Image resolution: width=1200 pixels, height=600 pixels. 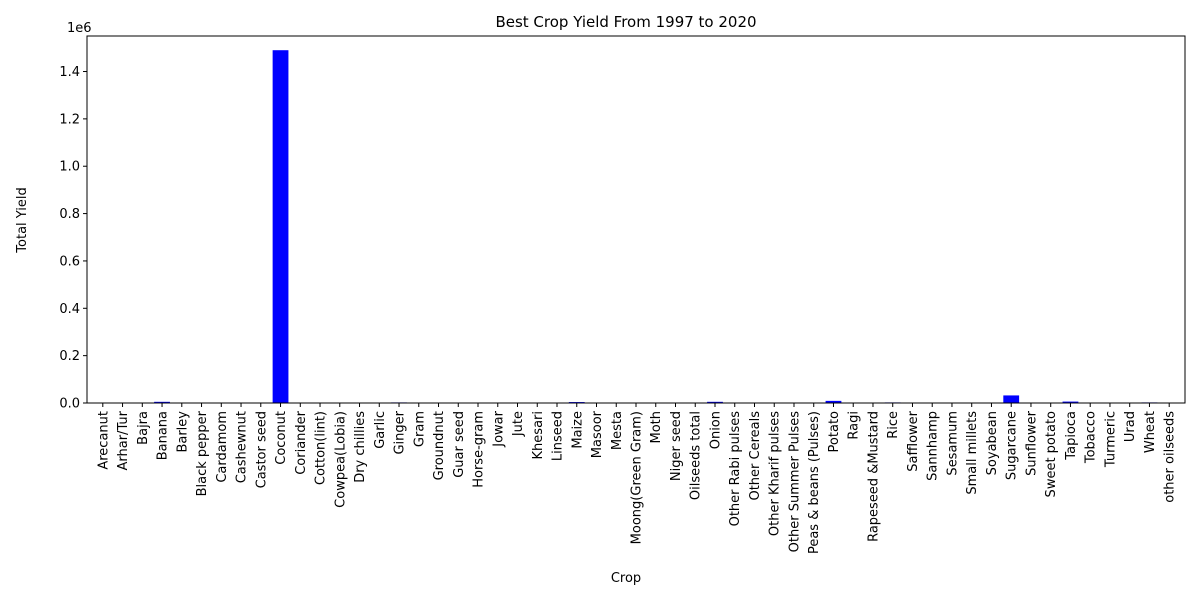 What do you see at coordinates (715, 430) in the screenshot?
I see `x-tick-label: Onion` at bounding box center [715, 430].